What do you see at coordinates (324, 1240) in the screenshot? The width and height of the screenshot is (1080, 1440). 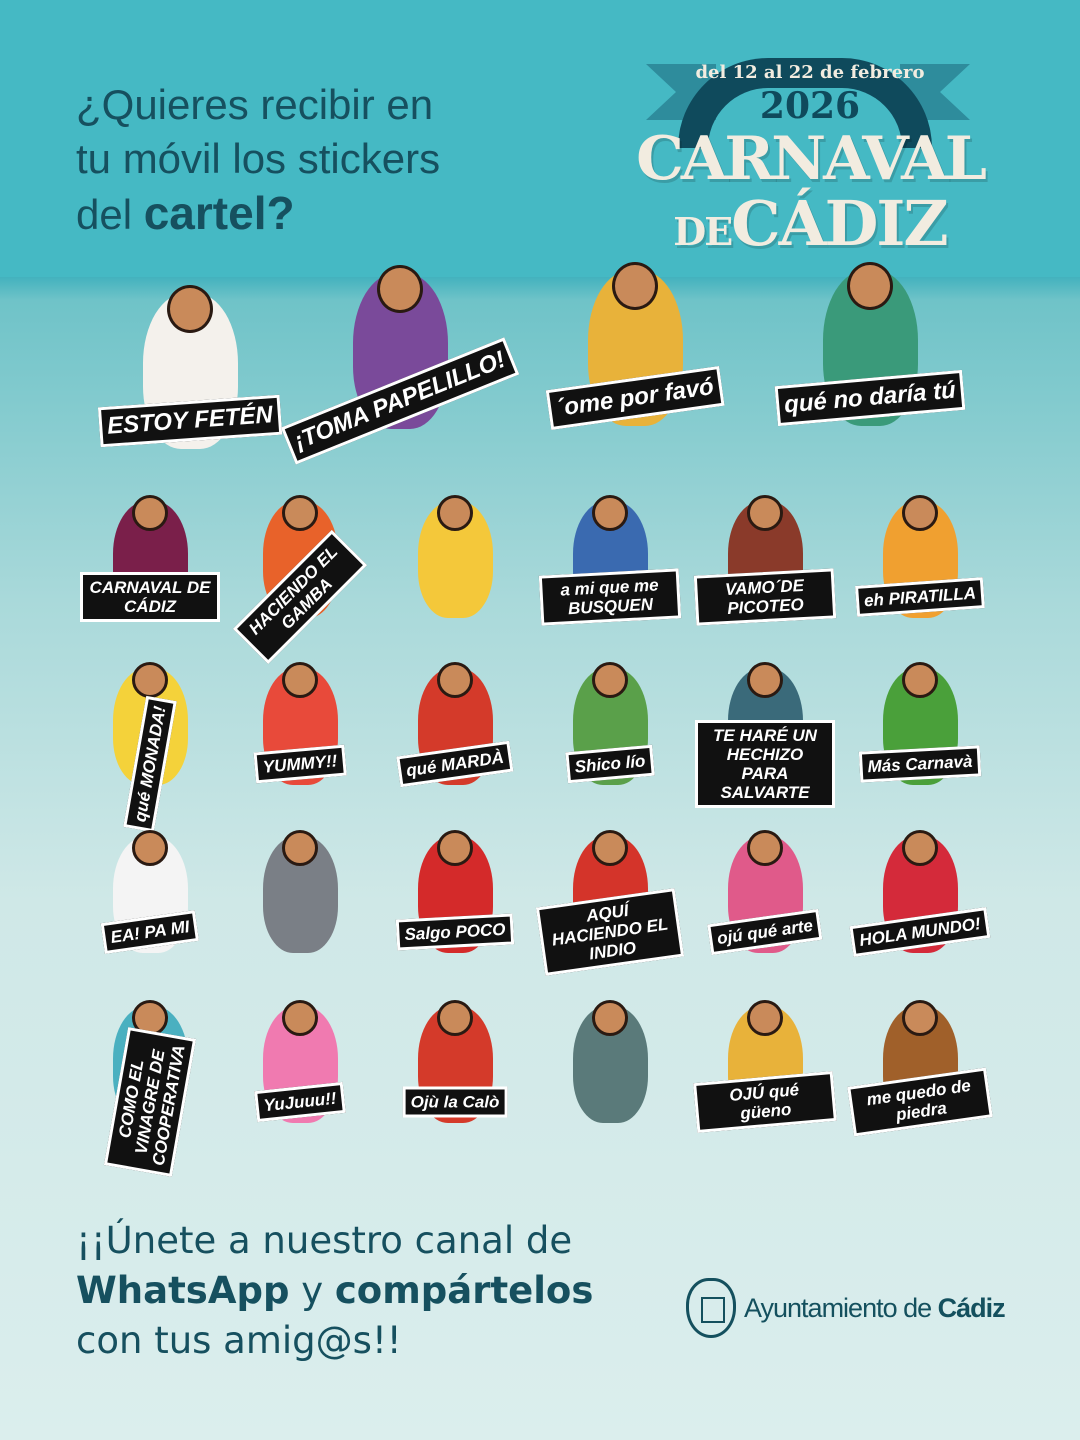 I see `cta-line: ¡¡Únete a nuestro canal de` at bounding box center [324, 1240].